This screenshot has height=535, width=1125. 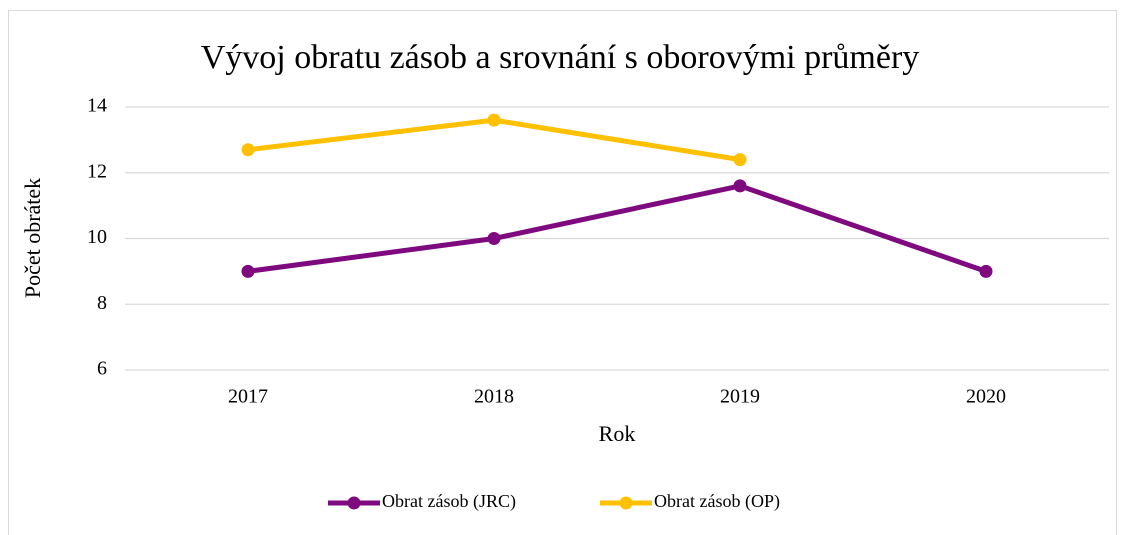 I want to click on x-tick-label: 2018, so click(x=494, y=397).